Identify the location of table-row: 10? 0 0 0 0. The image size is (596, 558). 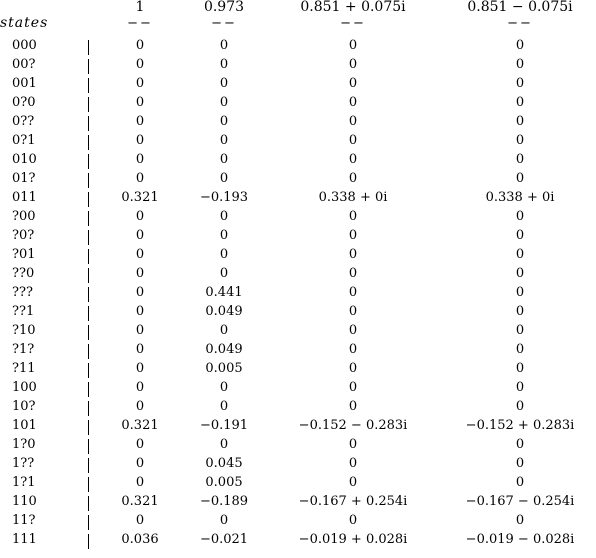
(298, 408).